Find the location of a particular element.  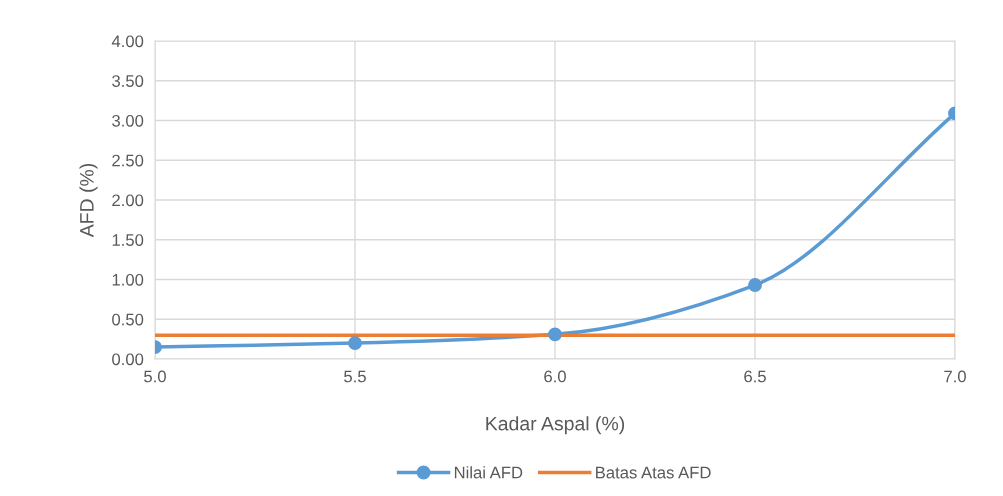

x-tick-label: 5.5 is located at coordinates (355, 376).